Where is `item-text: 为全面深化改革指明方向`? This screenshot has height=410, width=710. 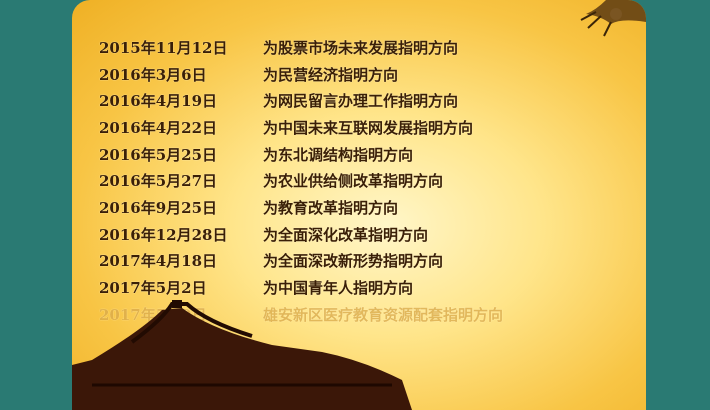
item-text: 为全面深化改革指明方向 is located at coordinates (346, 234).